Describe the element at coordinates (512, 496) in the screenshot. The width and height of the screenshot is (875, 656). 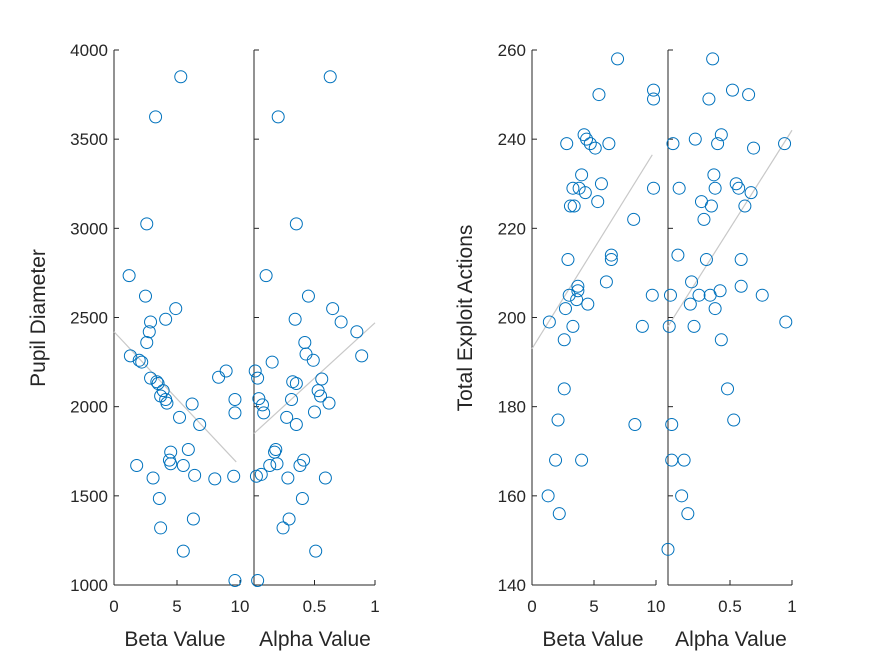
I see `y-tick-label: 160` at that location.